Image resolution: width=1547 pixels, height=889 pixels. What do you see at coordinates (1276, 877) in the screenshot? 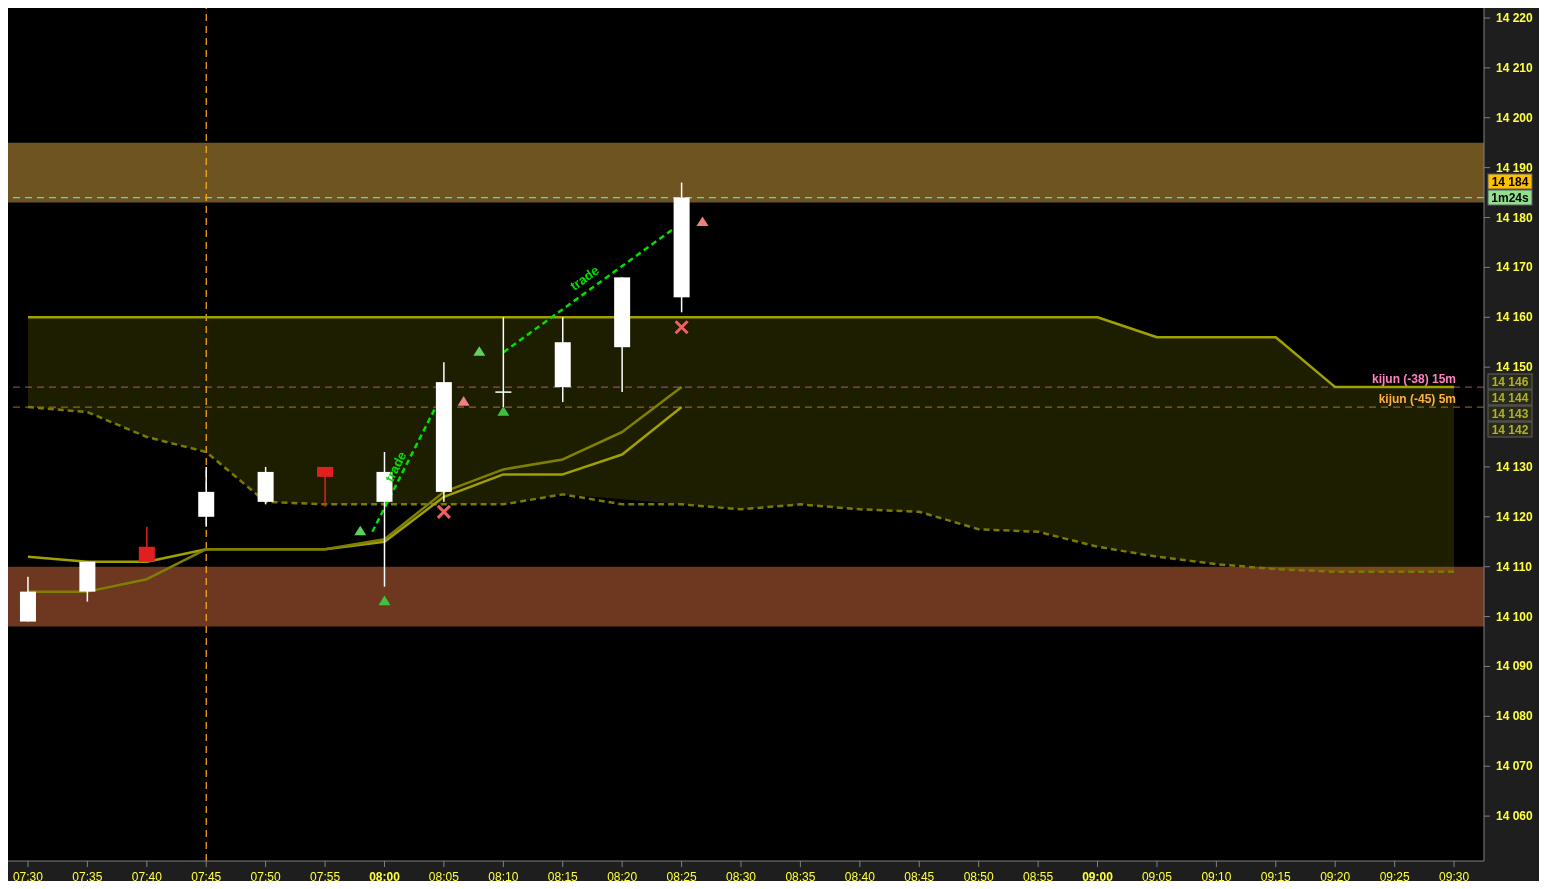
I see `x-tick-label: 09:15` at bounding box center [1276, 877].